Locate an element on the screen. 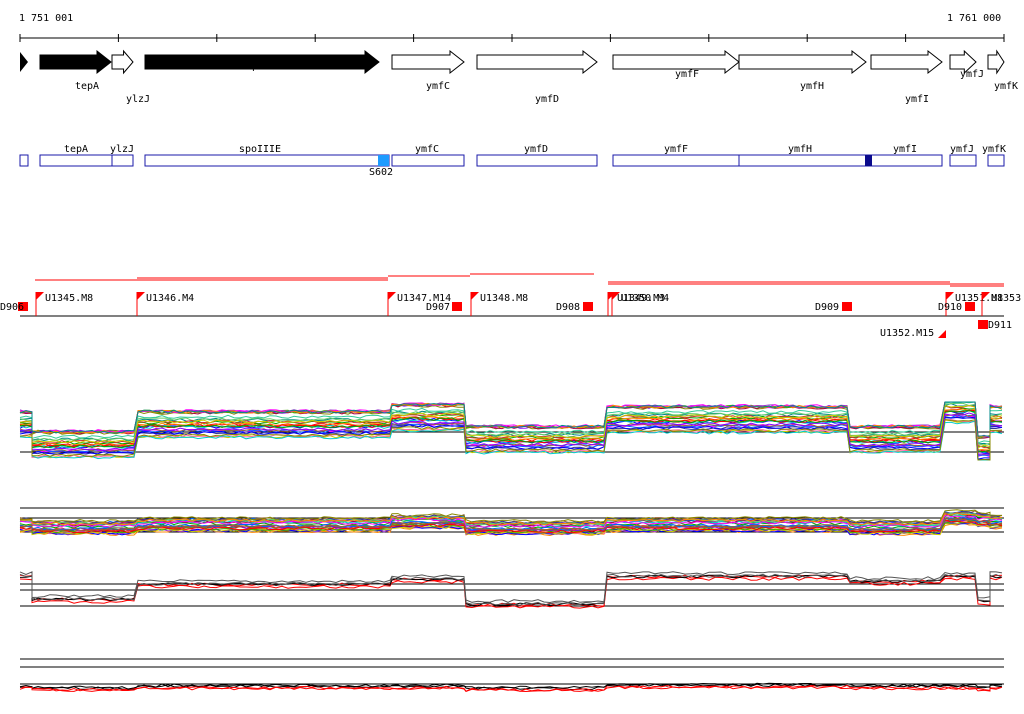  annotation-label-spoIIIE: spoIIIE is located at coordinates (260, 149).